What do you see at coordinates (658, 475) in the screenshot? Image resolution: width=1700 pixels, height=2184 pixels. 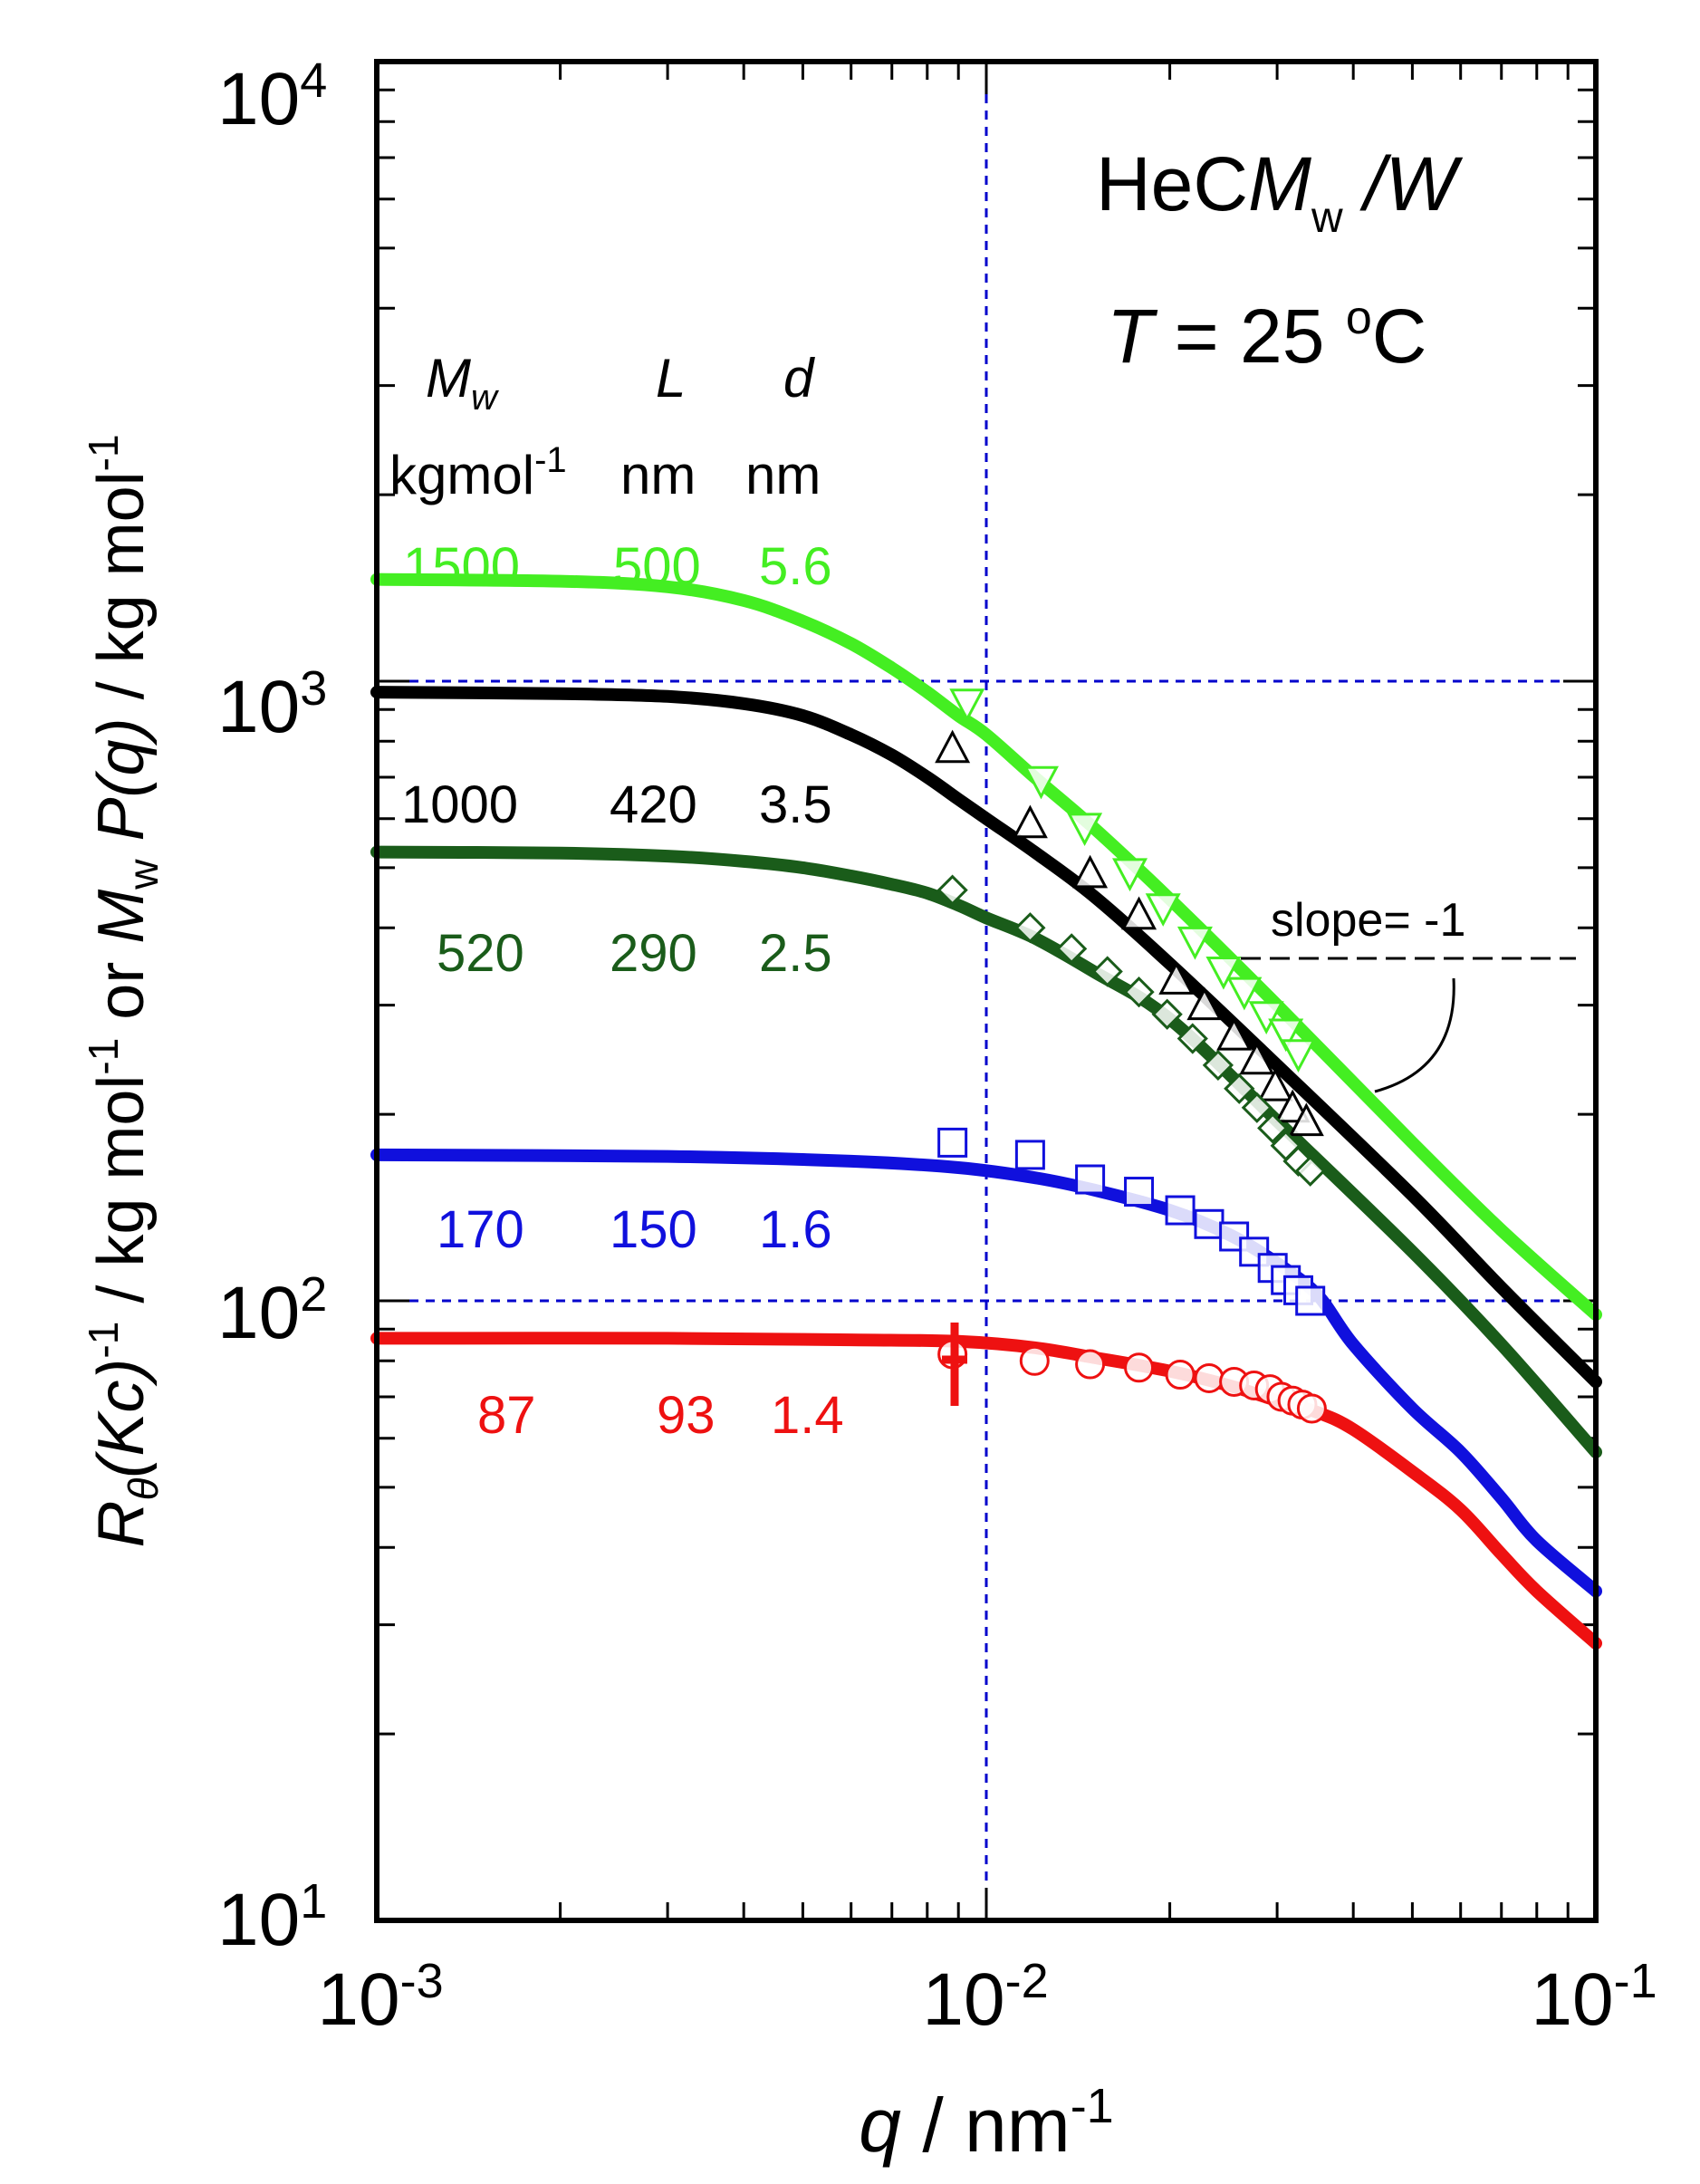 I see `header-l-unit: nm` at bounding box center [658, 475].